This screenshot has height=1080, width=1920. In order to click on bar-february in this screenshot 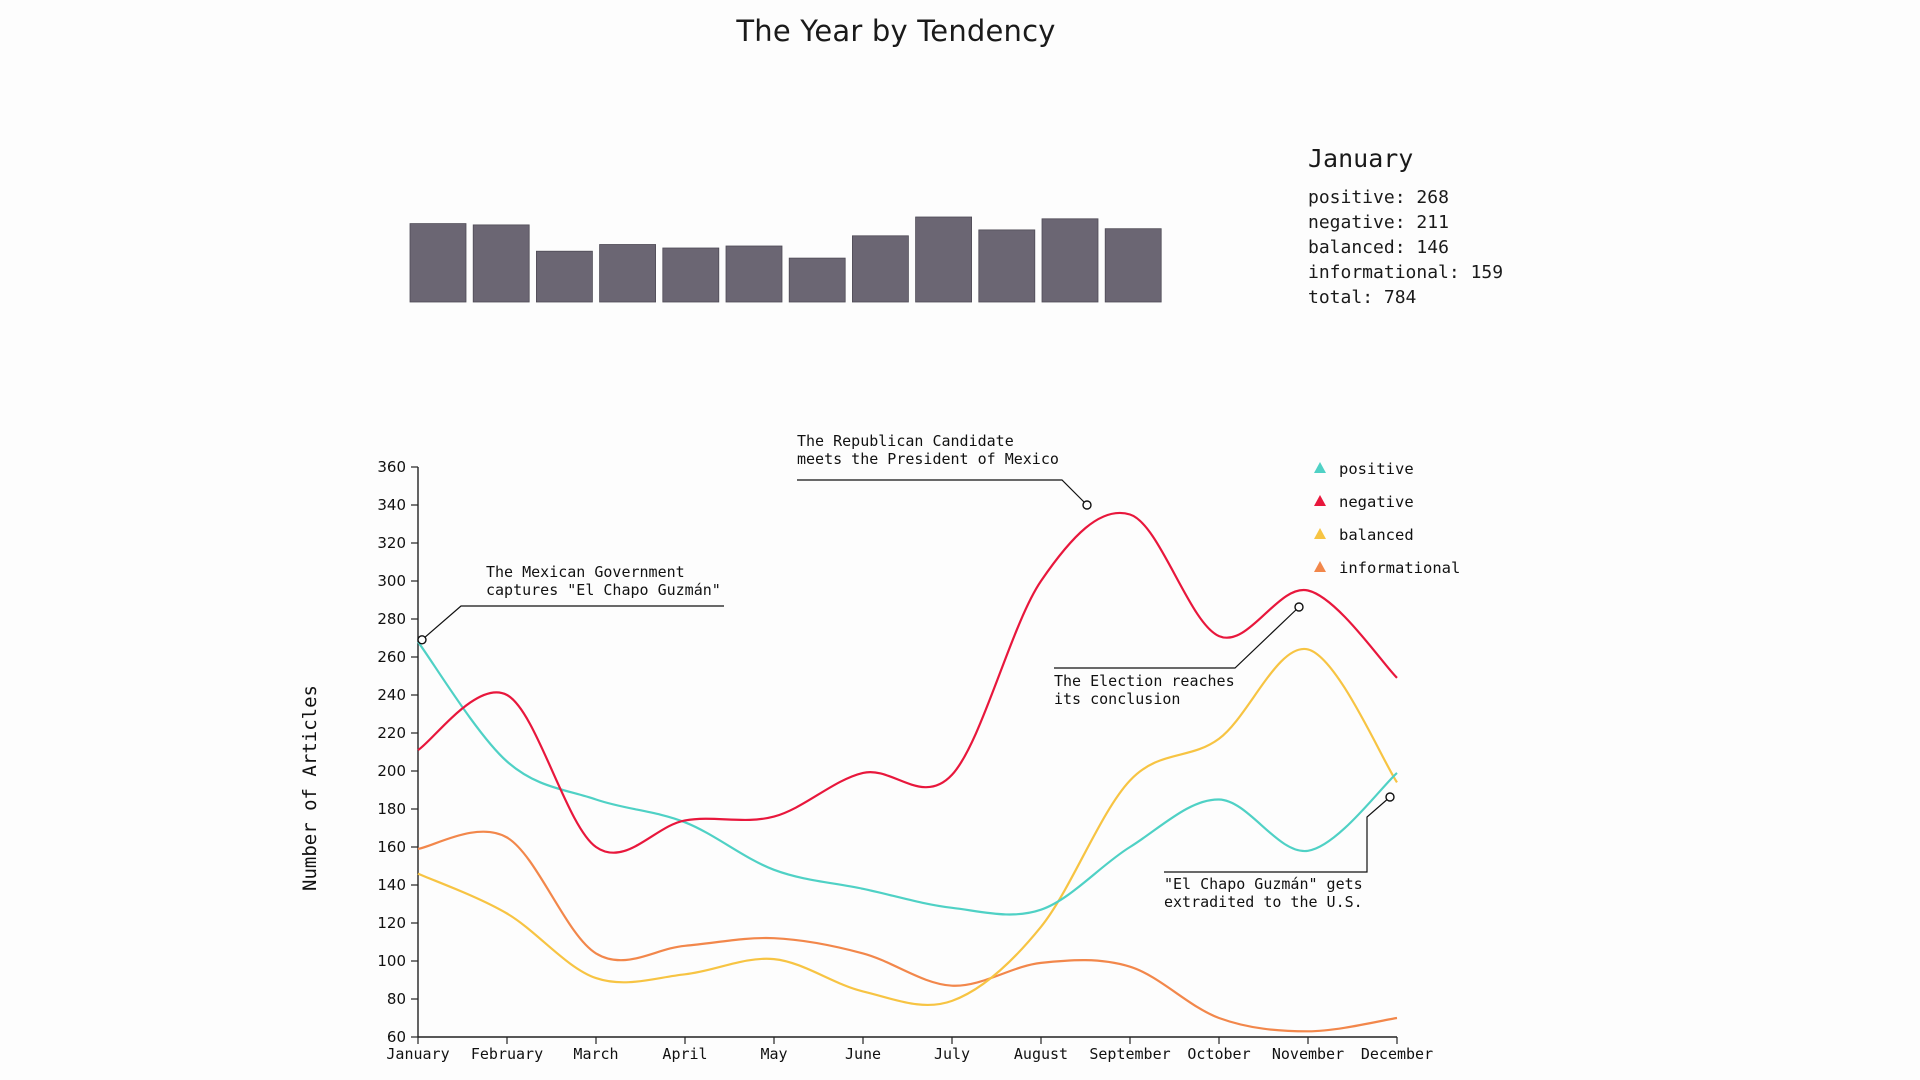, I will do `click(501, 263)`.